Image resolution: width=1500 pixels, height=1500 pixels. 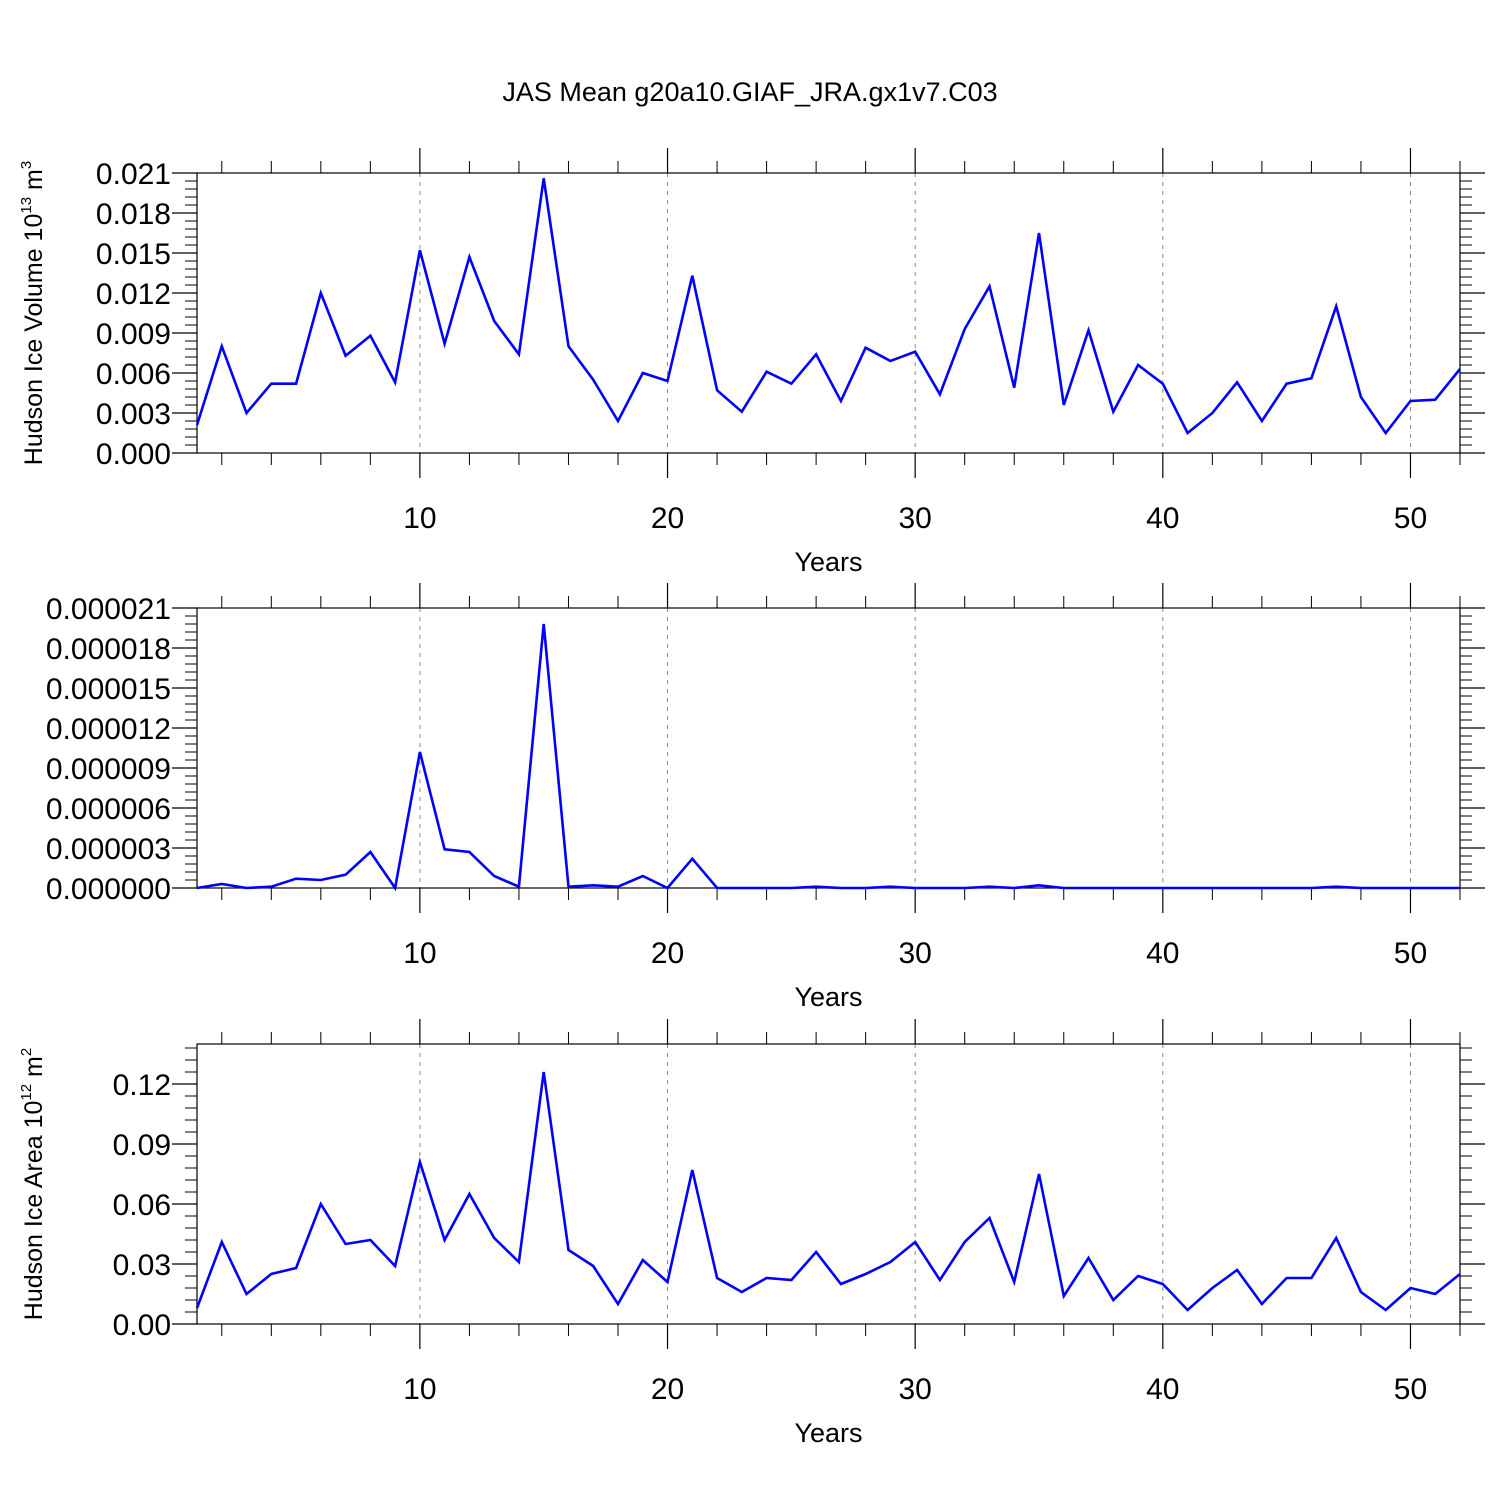 What do you see at coordinates (142, 1325) in the screenshot?
I see `y-tick-label: 0.00` at bounding box center [142, 1325].